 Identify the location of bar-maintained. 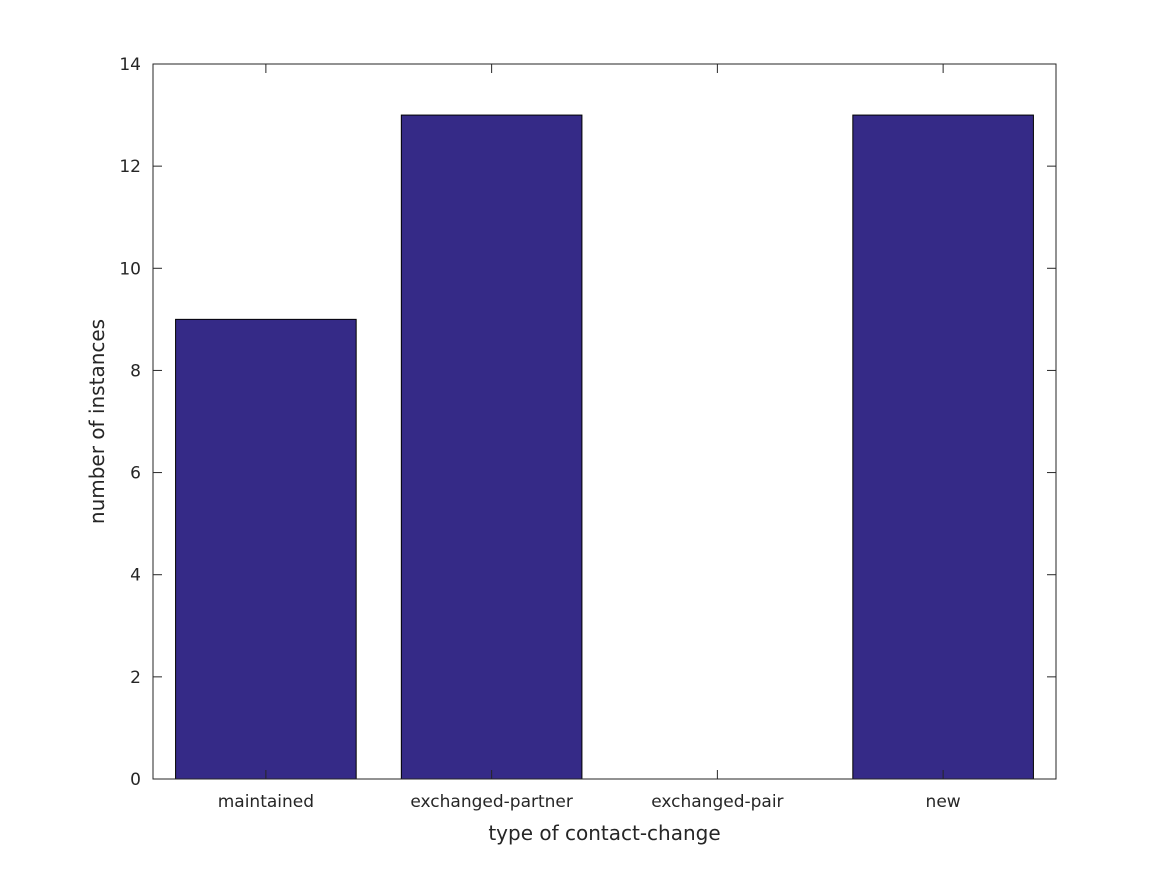
(266, 549).